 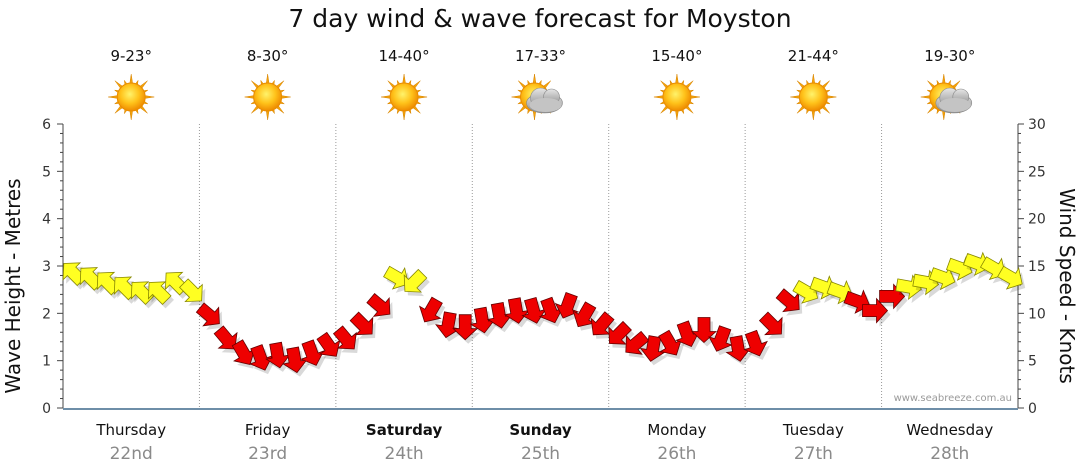 What do you see at coordinates (813, 56) in the screenshot?
I see `temp-range-label: 21-44°` at bounding box center [813, 56].